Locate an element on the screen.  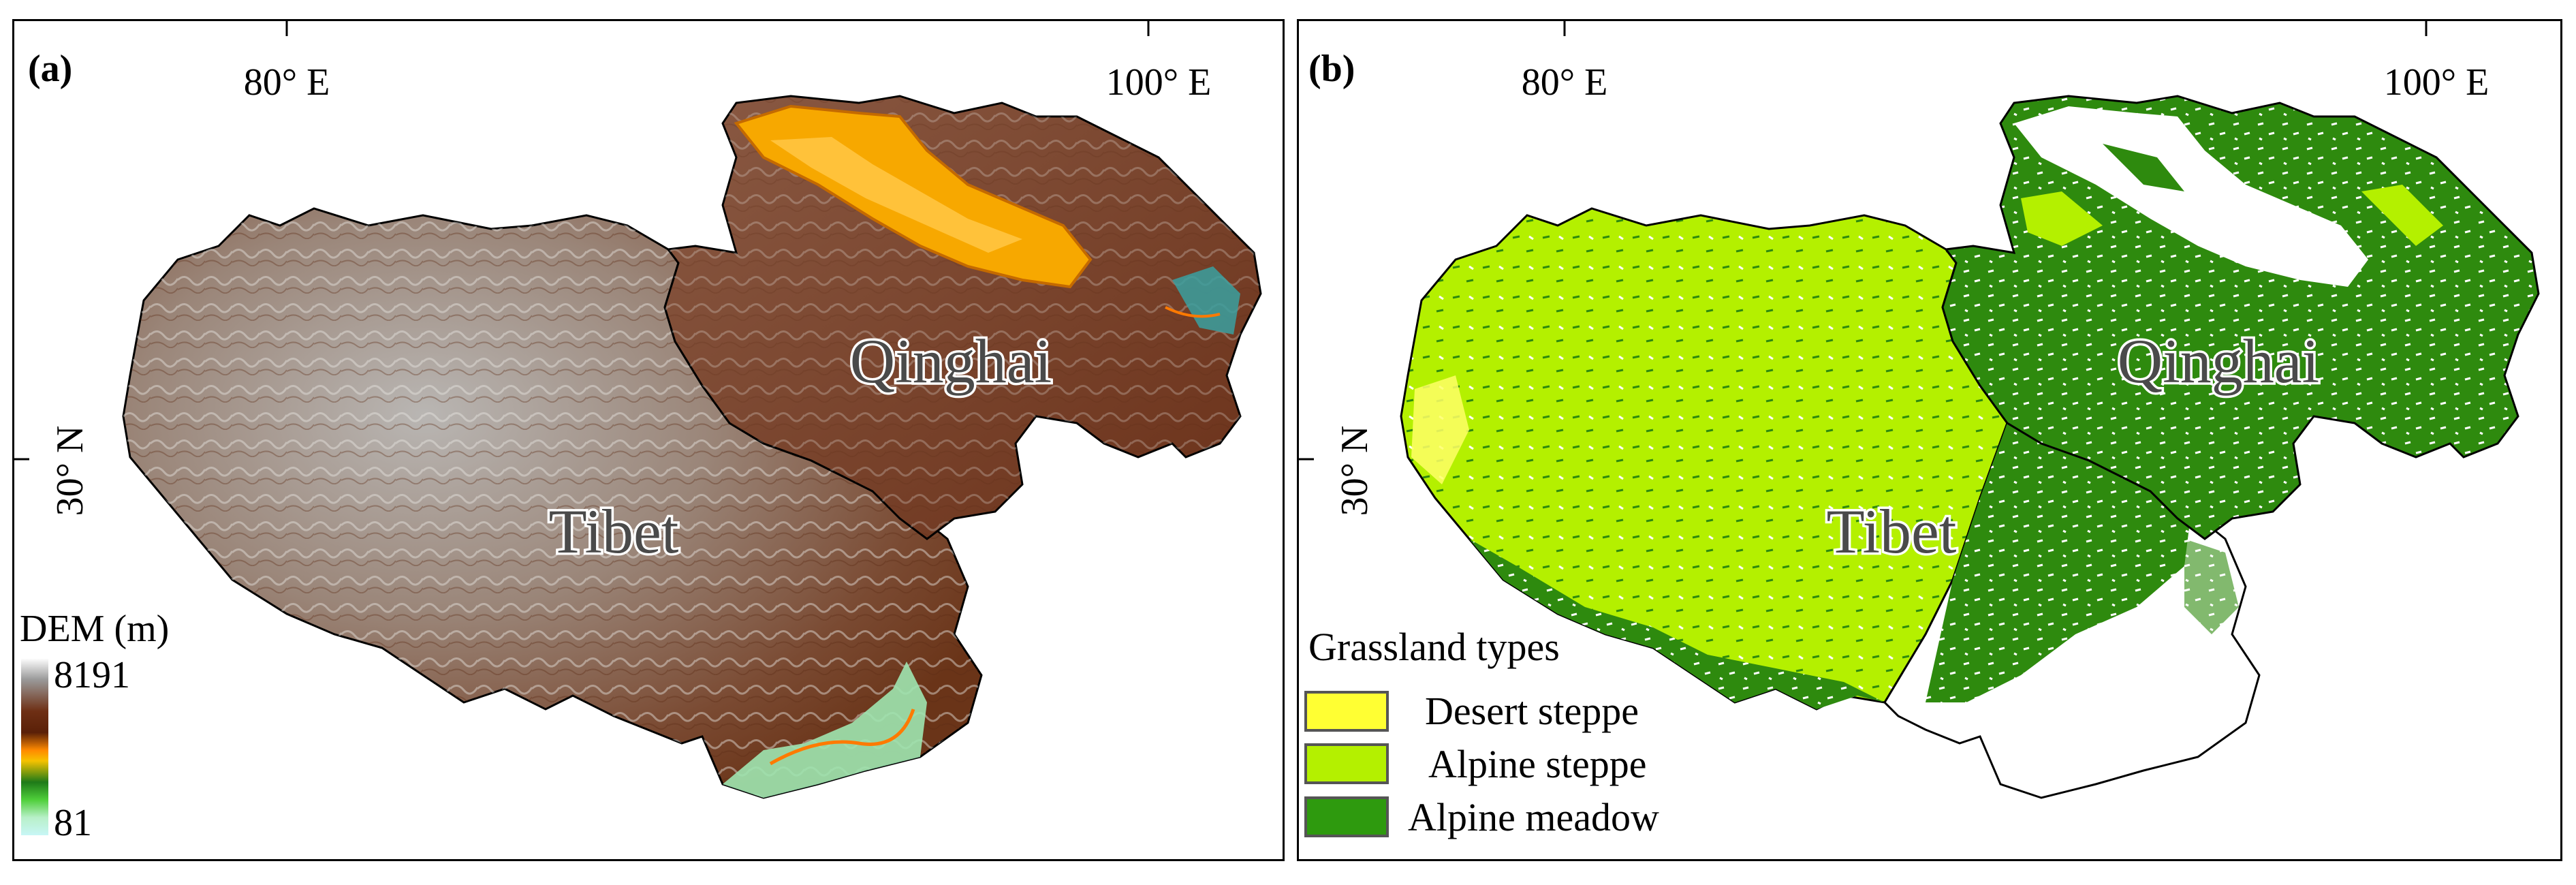
qinghai-steppe-patch-east is located at coordinates (2402, 215).